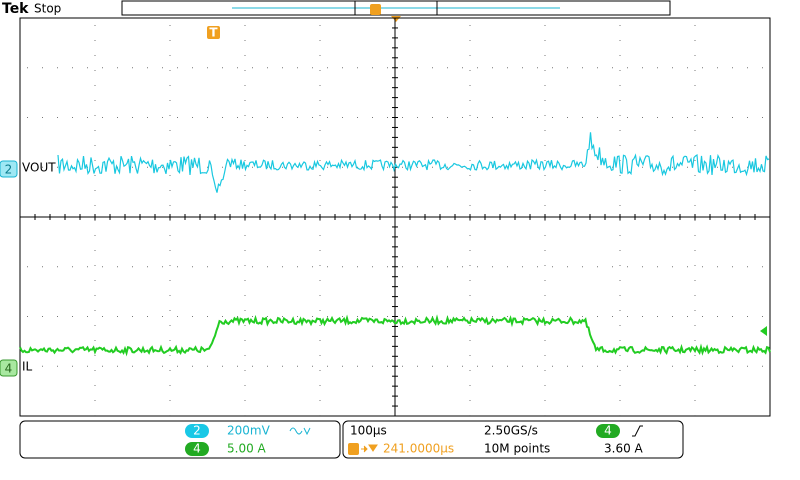  What do you see at coordinates (624, 449) in the screenshot?
I see `trigger-level: 3.60 A` at bounding box center [624, 449].